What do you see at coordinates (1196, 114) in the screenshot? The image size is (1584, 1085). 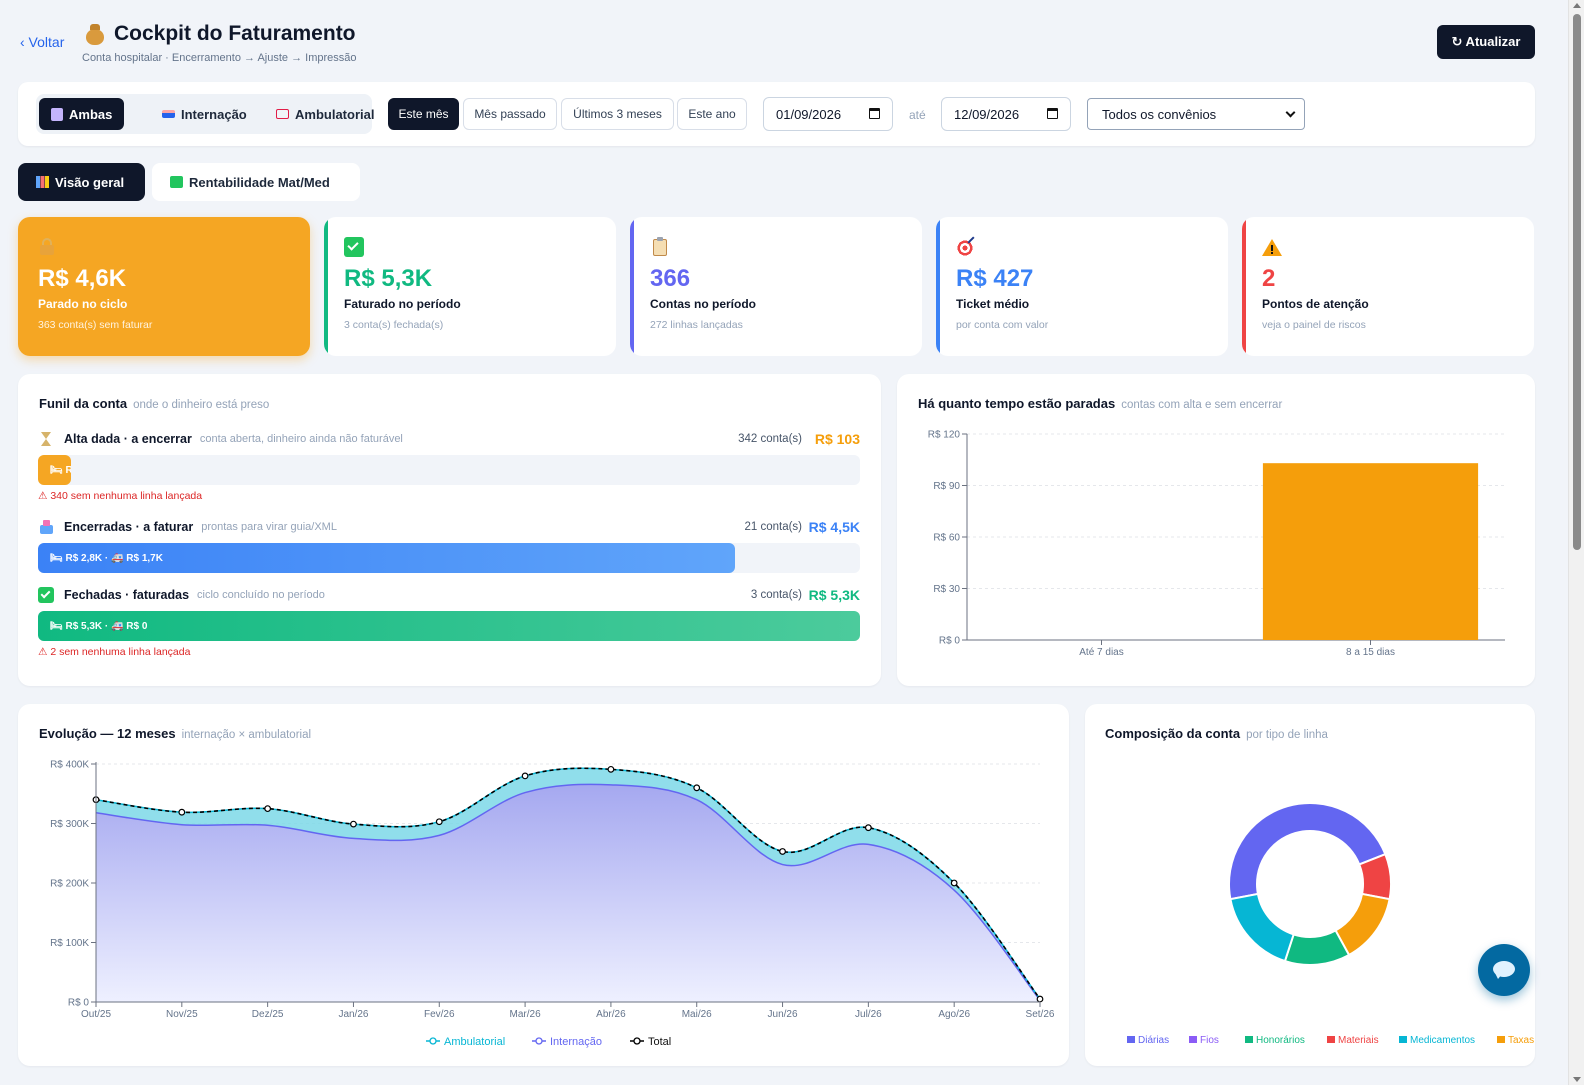 I see `convenio-select: Todos os convênios` at bounding box center [1196, 114].